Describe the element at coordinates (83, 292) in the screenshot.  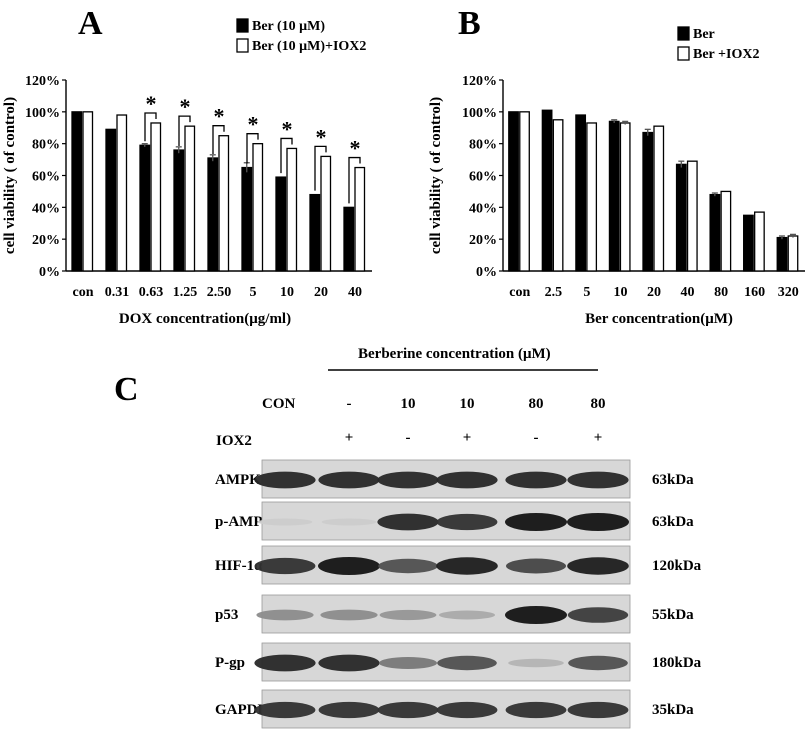
I see `chart-a-x-tick-label: con` at that location.